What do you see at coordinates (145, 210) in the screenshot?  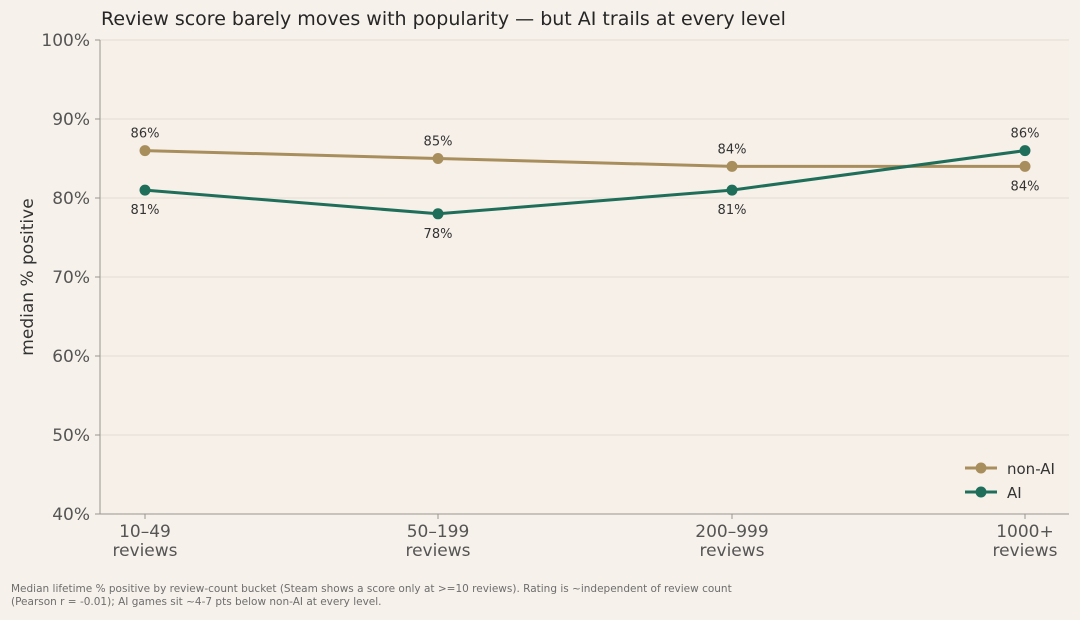 I see `data-label-ai-0: 81%` at bounding box center [145, 210].